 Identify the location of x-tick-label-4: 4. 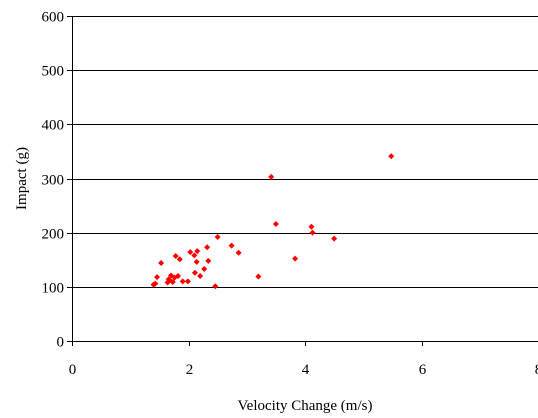
(306, 370).